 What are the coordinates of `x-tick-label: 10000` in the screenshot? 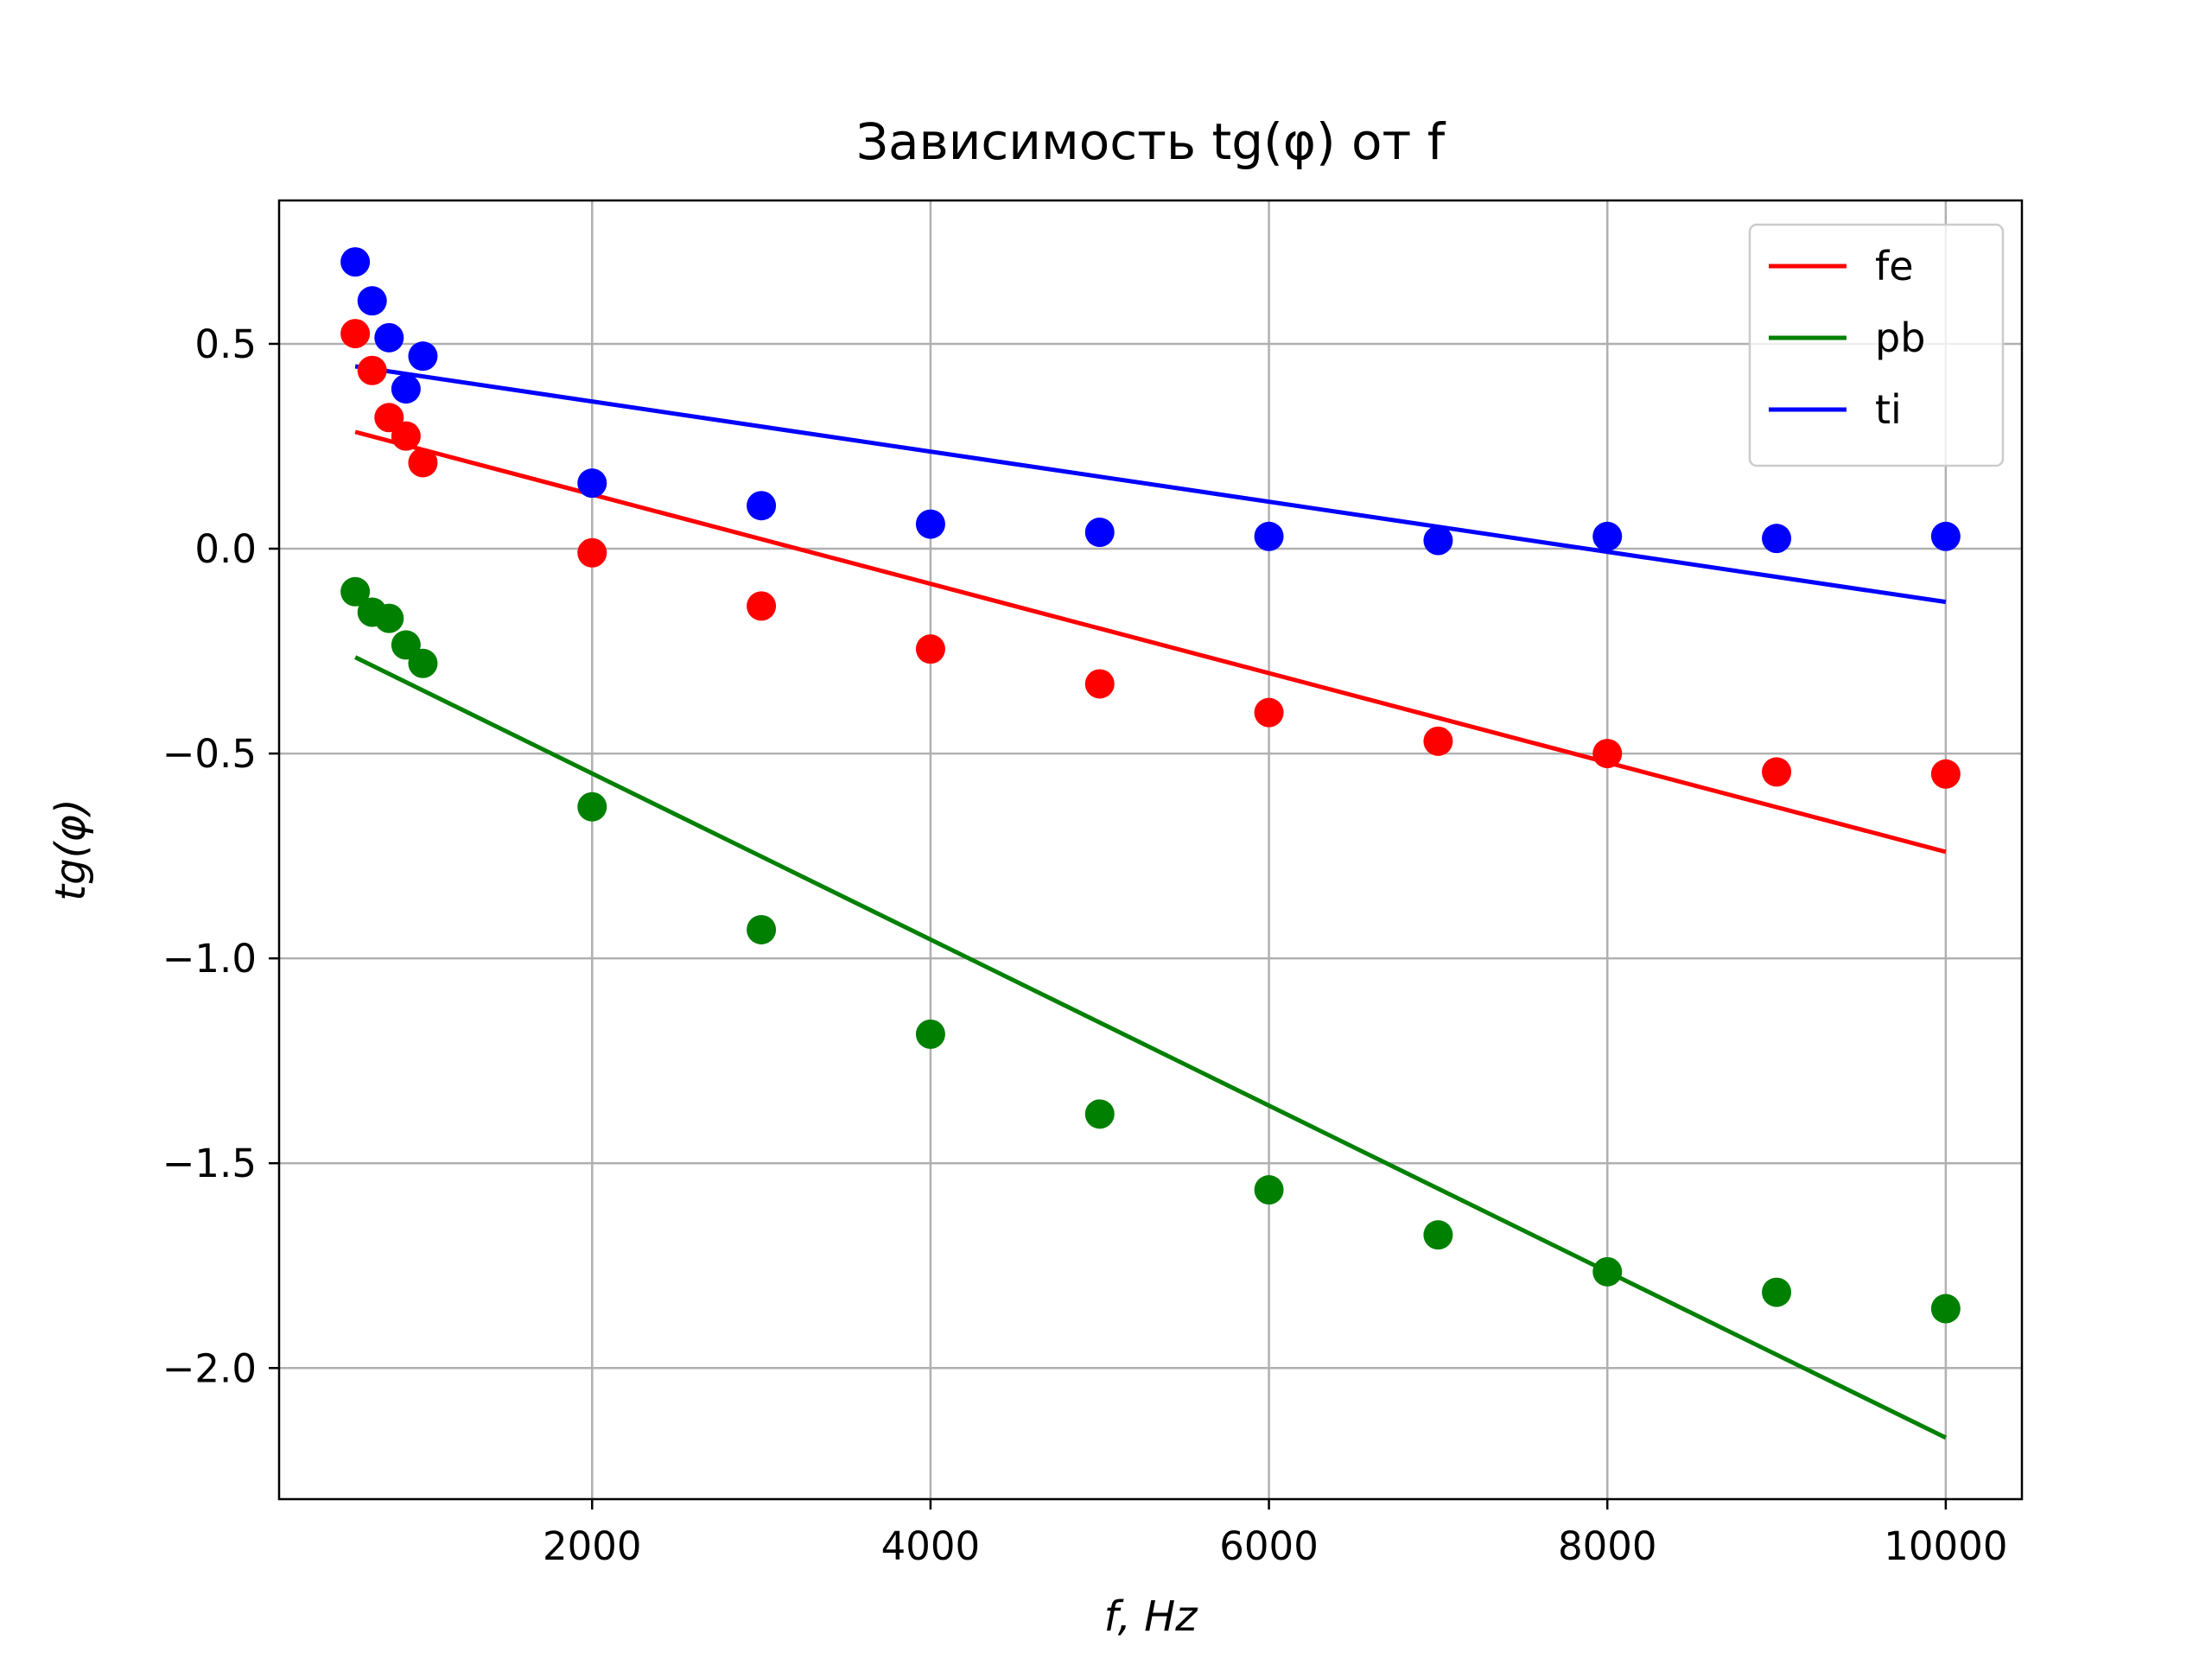 It's located at (1945, 1546).